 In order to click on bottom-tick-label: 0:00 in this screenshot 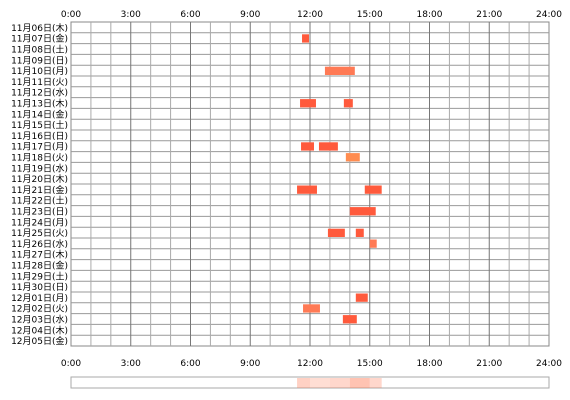, I will do `click(71, 364)`.